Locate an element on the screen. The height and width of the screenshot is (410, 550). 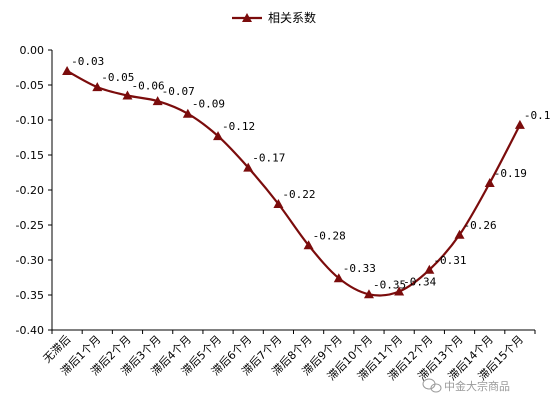
data-label: -0.35 is located at coordinates (389, 284).